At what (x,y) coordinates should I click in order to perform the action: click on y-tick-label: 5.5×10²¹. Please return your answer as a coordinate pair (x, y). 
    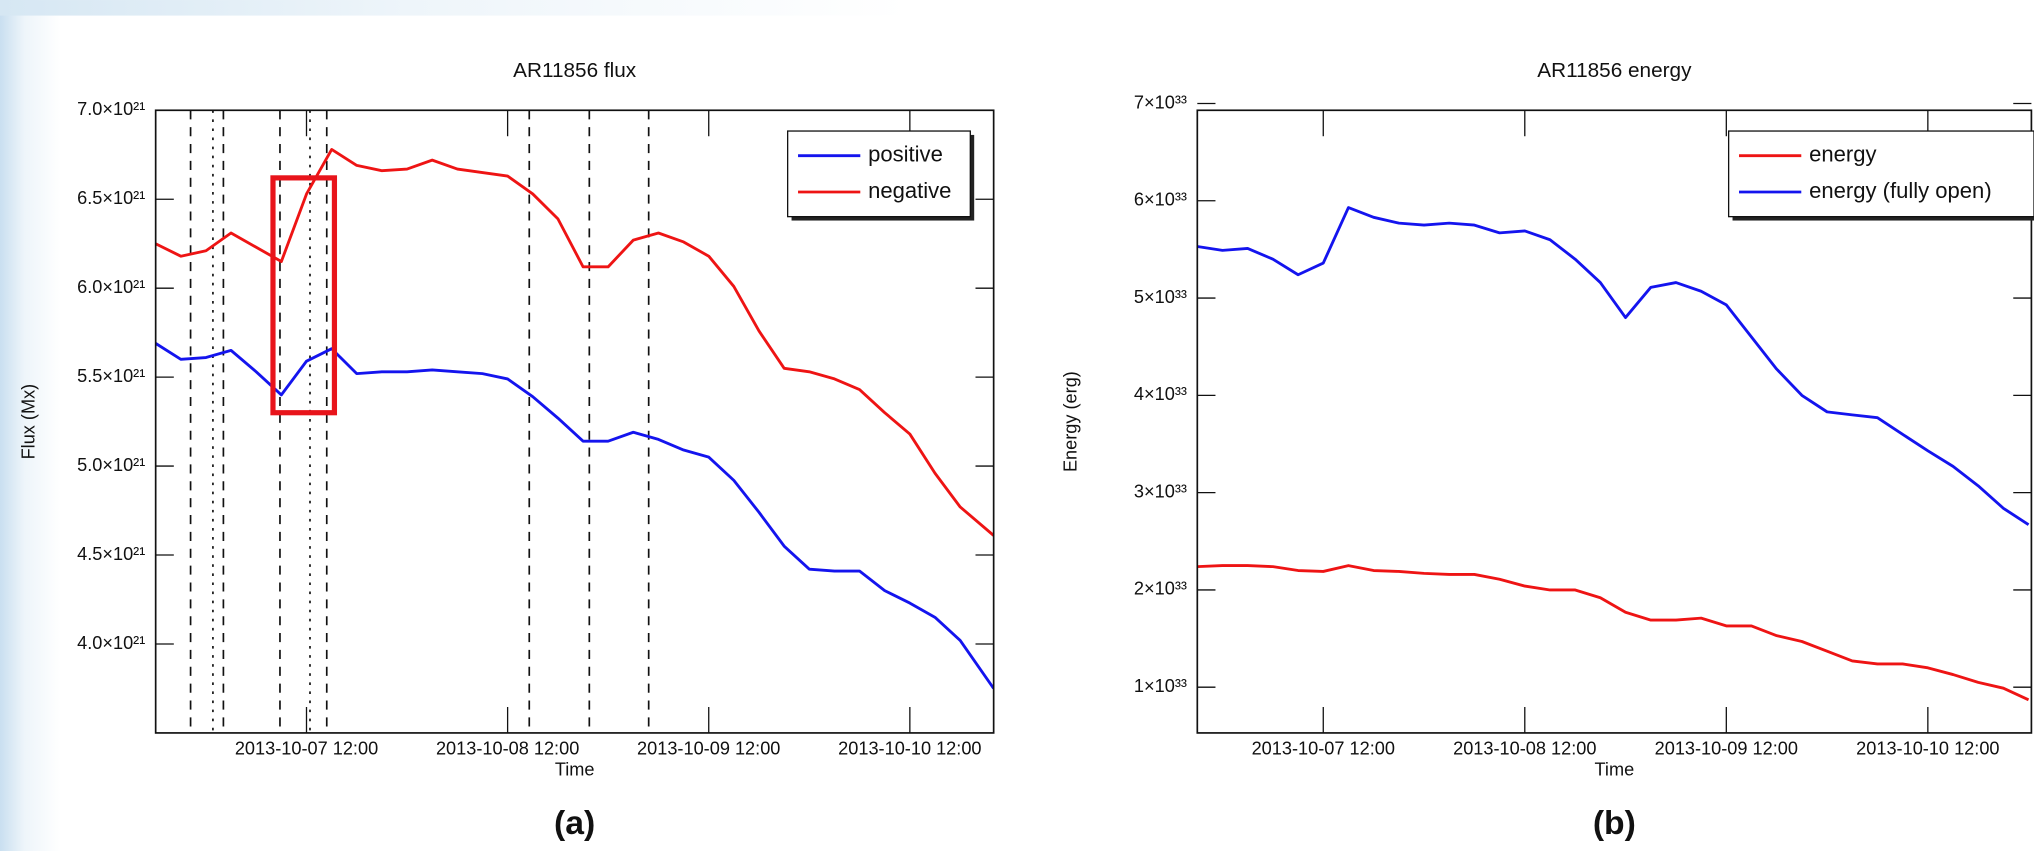
    Looking at the image, I should click on (111, 376).